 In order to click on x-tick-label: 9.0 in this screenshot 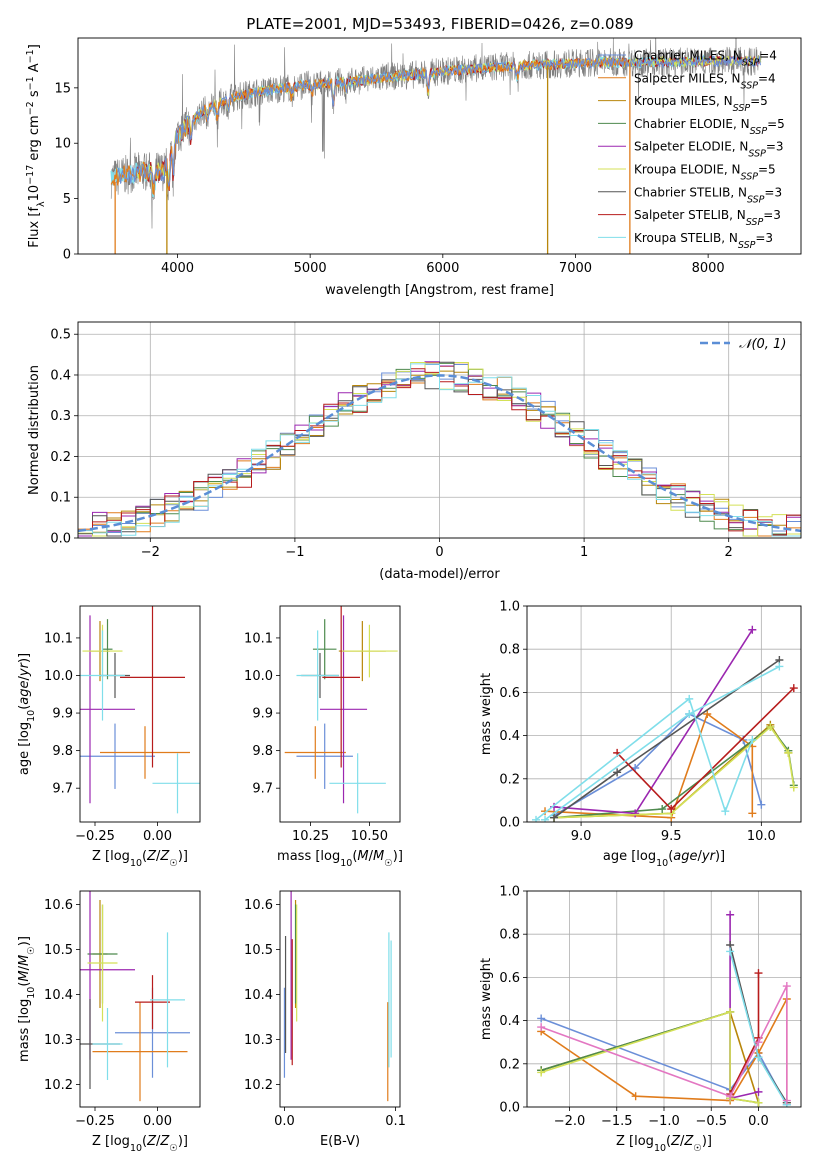, I will do `click(581, 836)`.